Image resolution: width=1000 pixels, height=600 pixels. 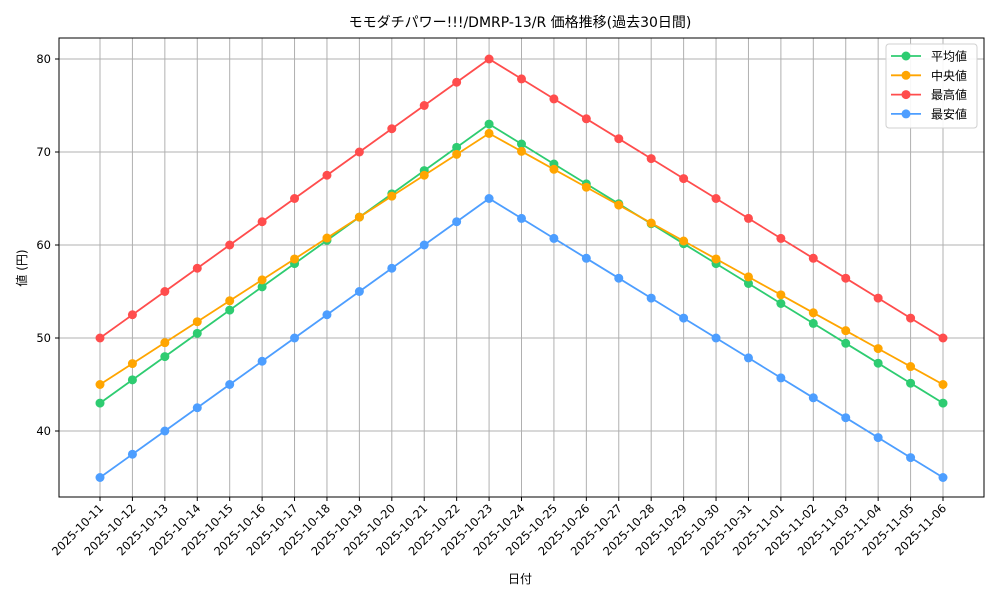 I want to click on y-tick-label: 80, so click(x=43, y=59).